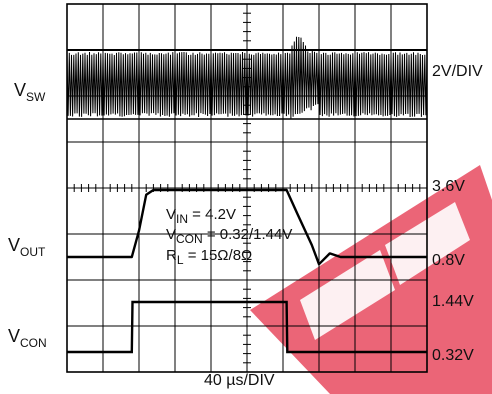 The height and width of the screenshot is (394, 492). What do you see at coordinates (209, 257) in the screenshot?
I see `annotation-rl: RL = 15Ω/8Ω` at bounding box center [209, 257].